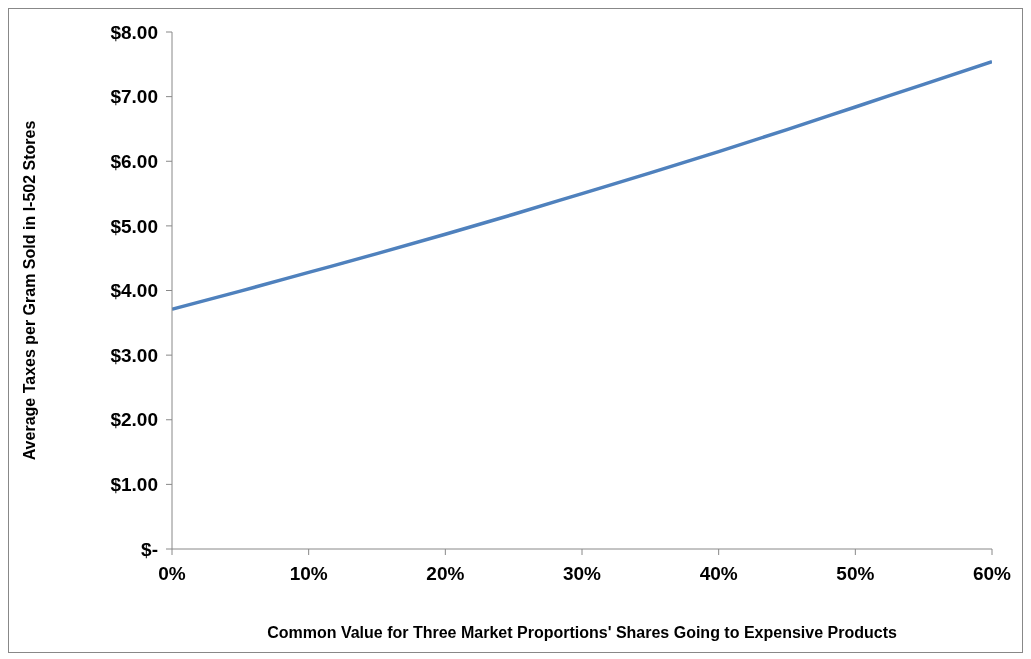 The image size is (1031, 659). What do you see at coordinates (134, 161) in the screenshot?
I see `y-tick-label: $6.00` at bounding box center [134, 161].